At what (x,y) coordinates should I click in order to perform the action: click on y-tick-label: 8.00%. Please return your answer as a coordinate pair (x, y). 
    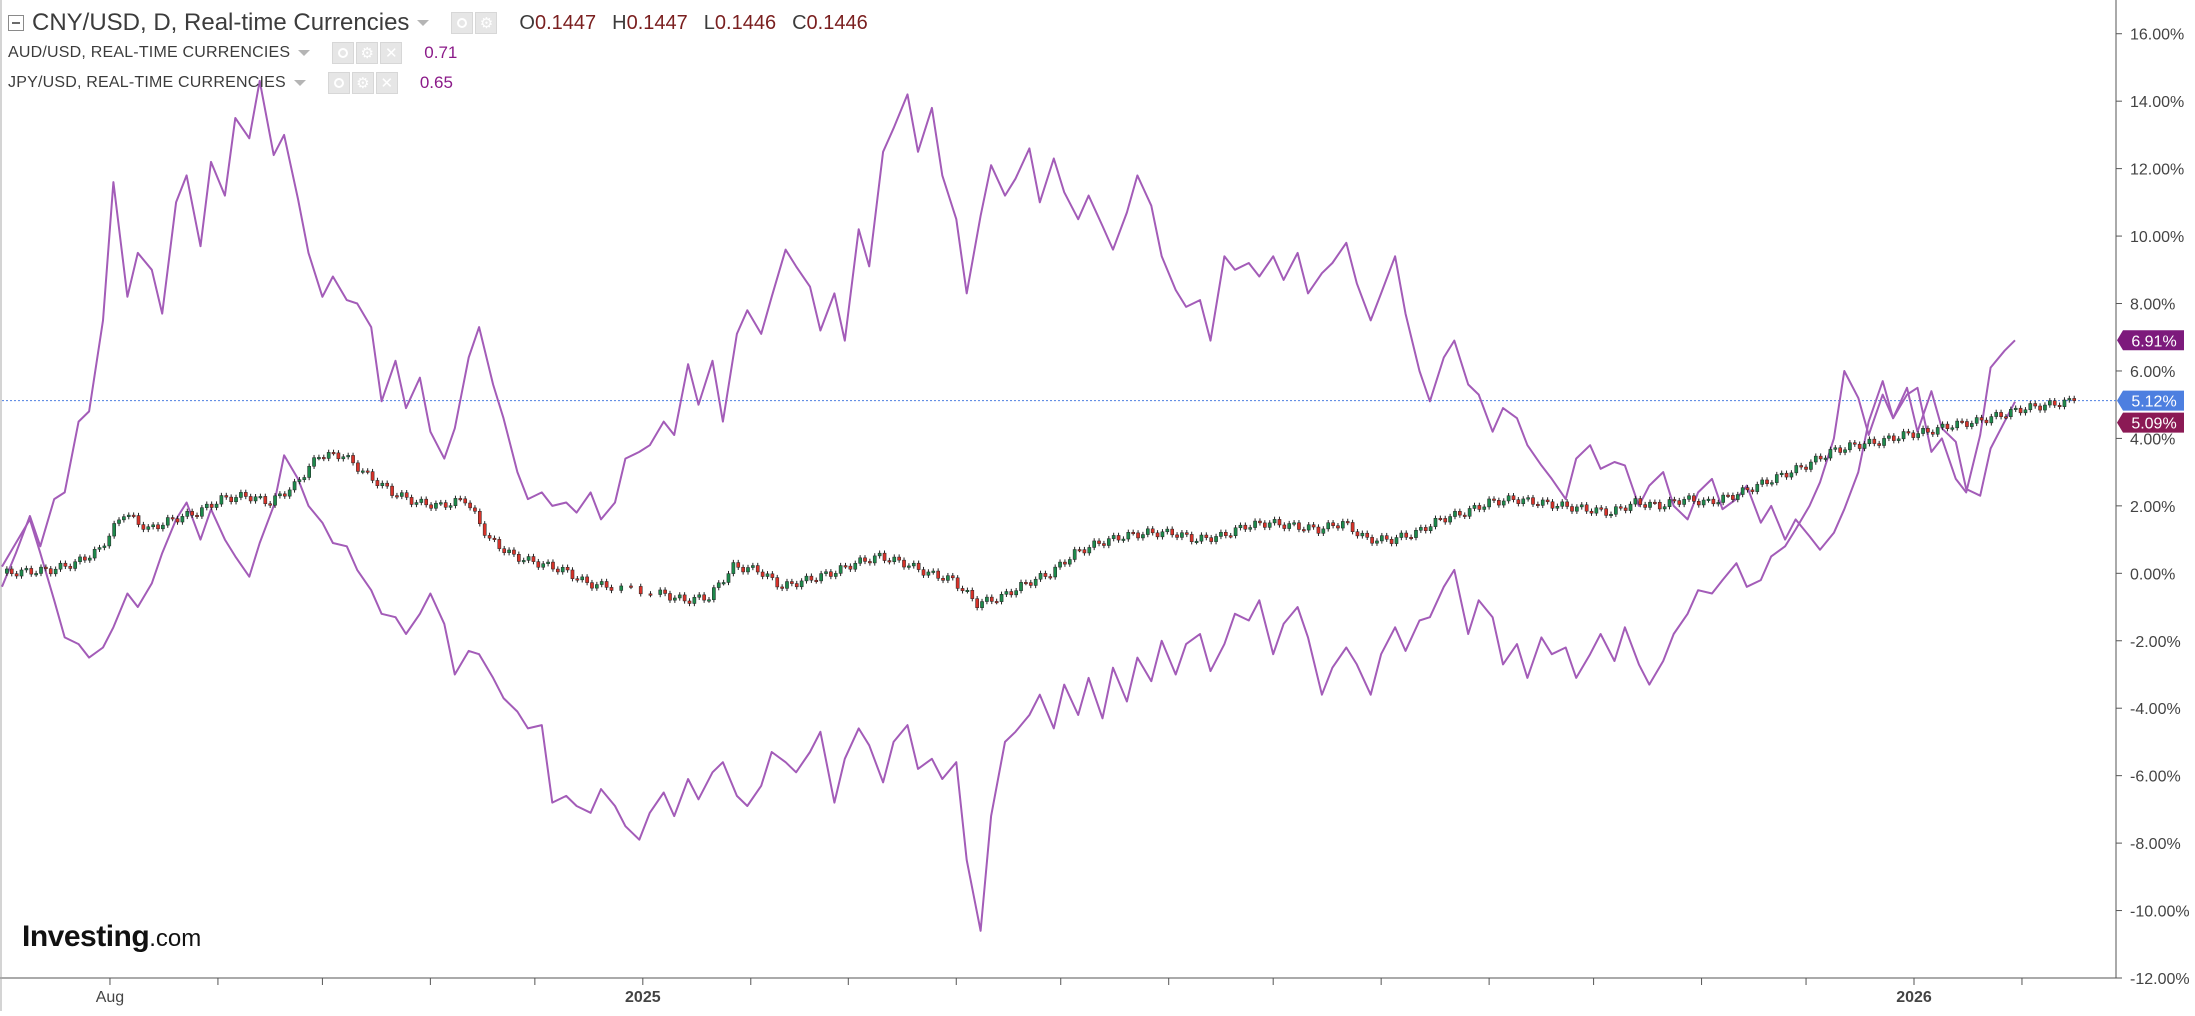
    Looking at the image, I should click on (2152, 305).